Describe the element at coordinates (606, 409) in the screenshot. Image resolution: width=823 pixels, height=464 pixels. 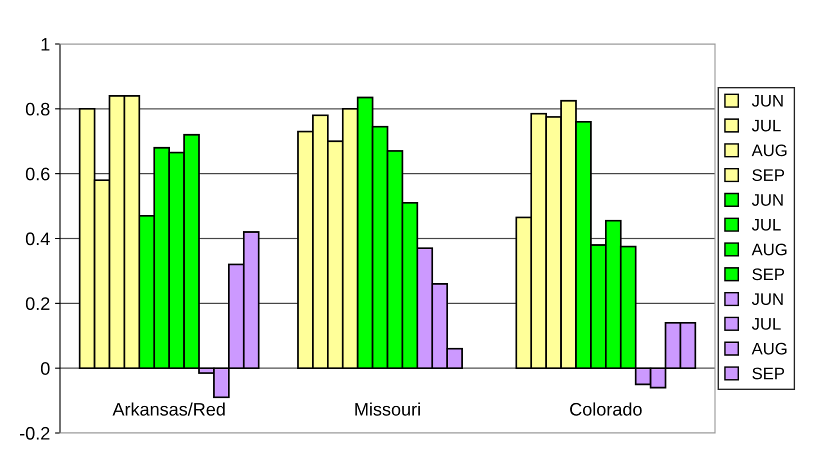
I see `x-tick-label: Colorado` at that location.